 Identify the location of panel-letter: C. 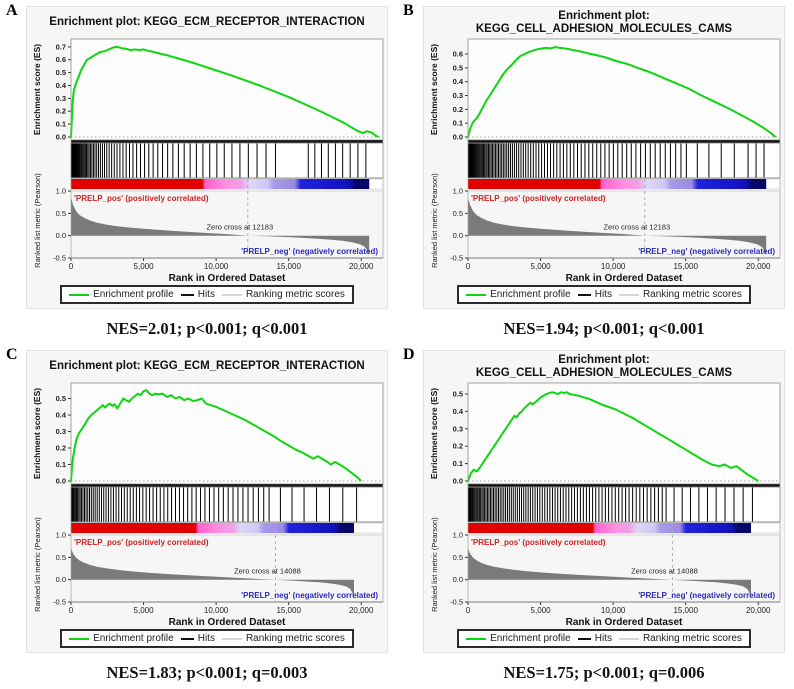
(12, 354).